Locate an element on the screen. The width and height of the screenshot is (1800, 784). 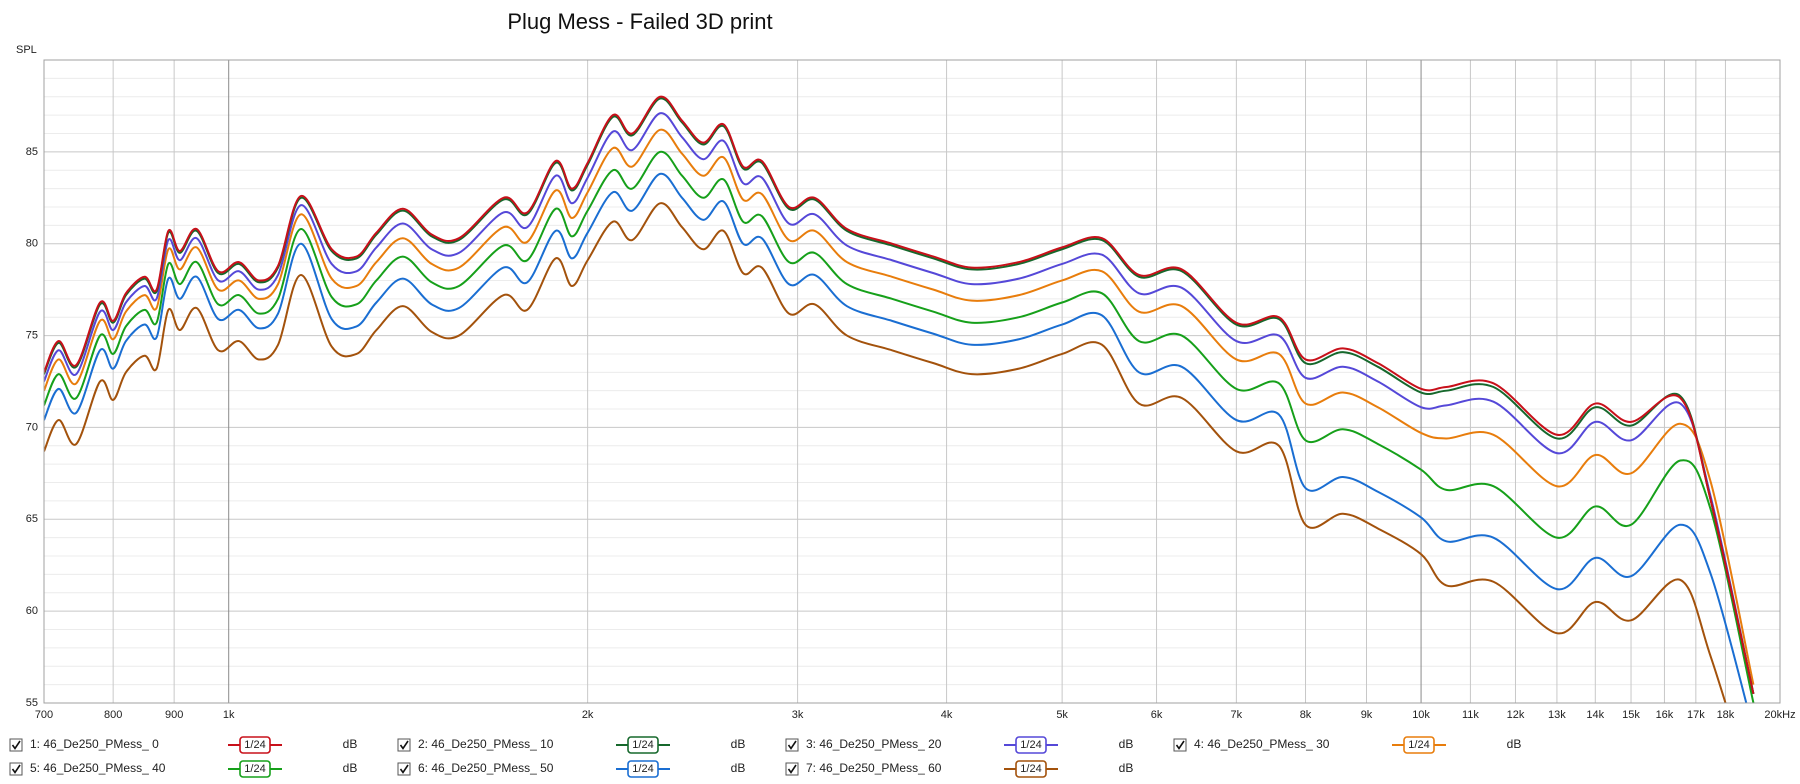
y-tick-label: 55 is located at coordinates (32, 703).